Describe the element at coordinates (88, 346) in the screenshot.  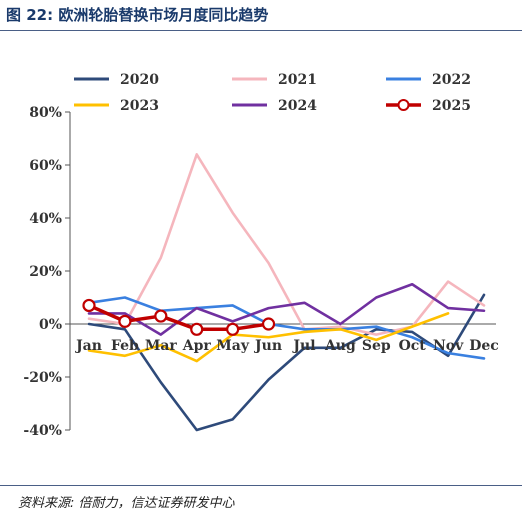
I see `x-tick-label: Jan` at that location.